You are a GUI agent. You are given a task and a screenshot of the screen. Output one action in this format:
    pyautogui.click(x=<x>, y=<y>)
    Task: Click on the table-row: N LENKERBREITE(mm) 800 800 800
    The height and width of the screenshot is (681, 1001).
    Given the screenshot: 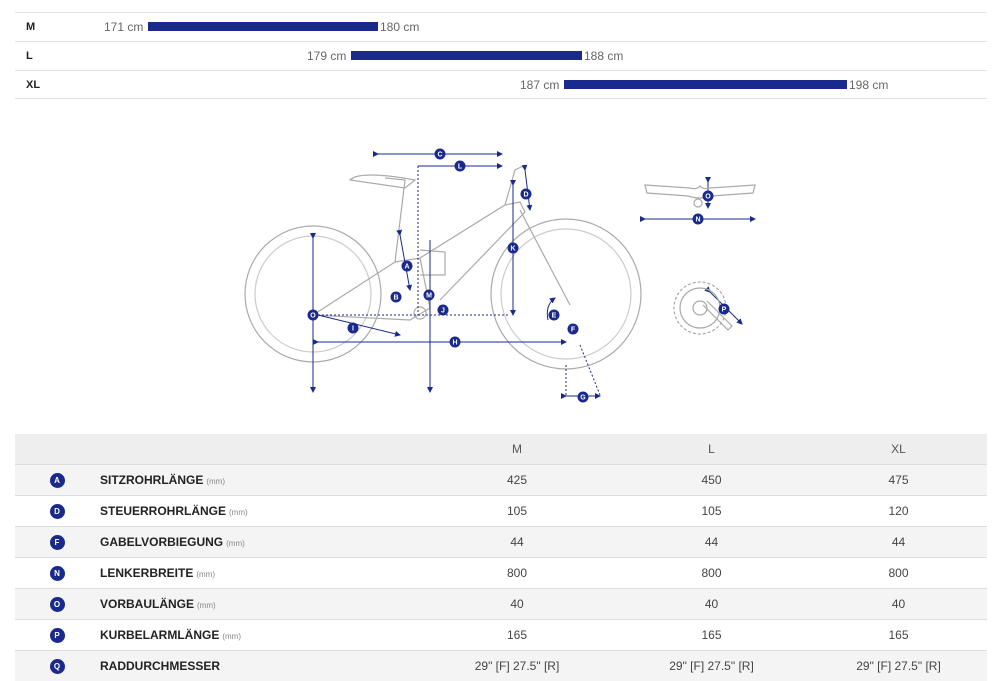 What is the action you would take?
    pyautogui.click(x=501, y=573)
    